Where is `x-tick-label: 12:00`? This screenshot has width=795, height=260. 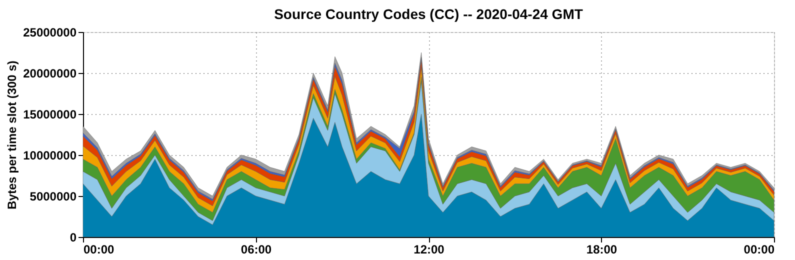
x-tick-label: 12:00 is located at coordinates (429, 249).